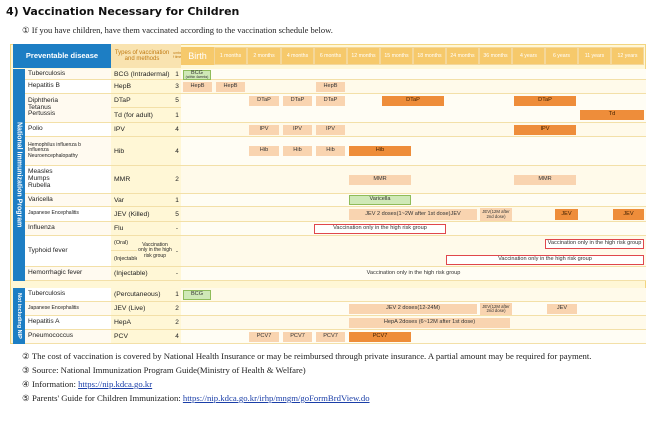 The width and height of the screenshot is (658, 426). What do you see at coordinates (142, 87) in the screenshot?
I see `row-vaccine-hepb: HepB` at bounding box center [142, 87].